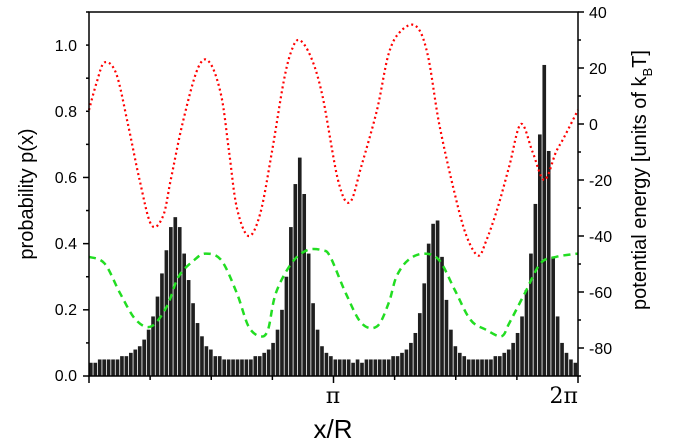 The height and width of the screenshot is (445, 673). Describe the element at coordinates (598, 69) in the screenshot. I see `y2-tick-label: 20` at that location.